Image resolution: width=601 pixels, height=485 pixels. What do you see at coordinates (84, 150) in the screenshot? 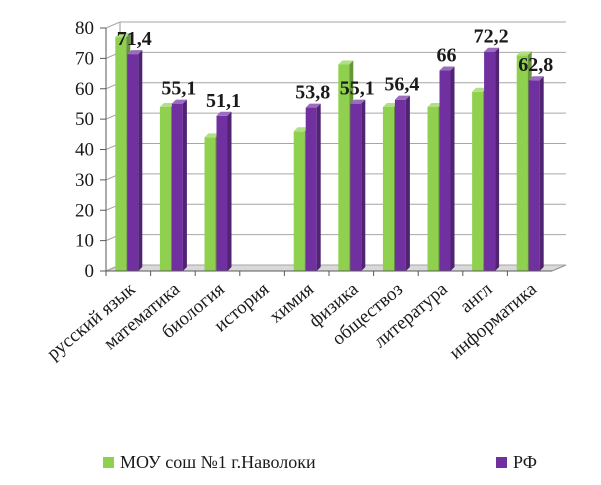
I see `y-tick-label: 40` at bounding box center [84, 150].